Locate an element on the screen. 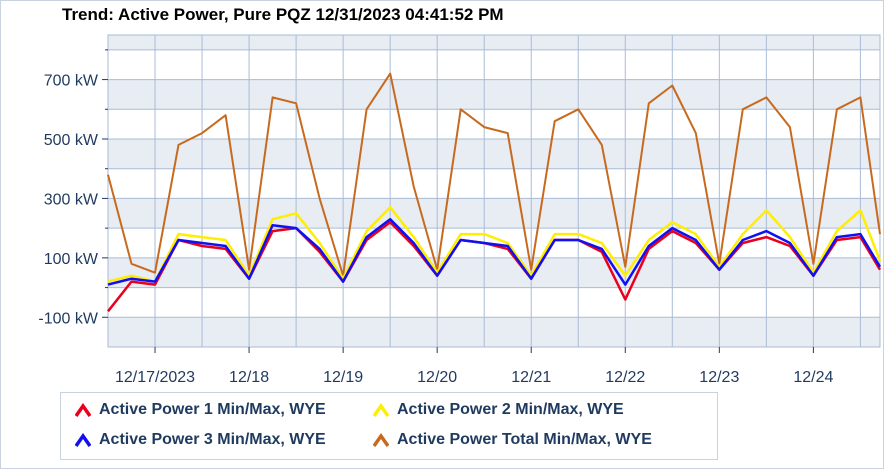 Image resolution: width=884 pixels, height=469 pixels. legend-label: Active Power 2 Min/Max, WYE is located at coordinates (510, 409).